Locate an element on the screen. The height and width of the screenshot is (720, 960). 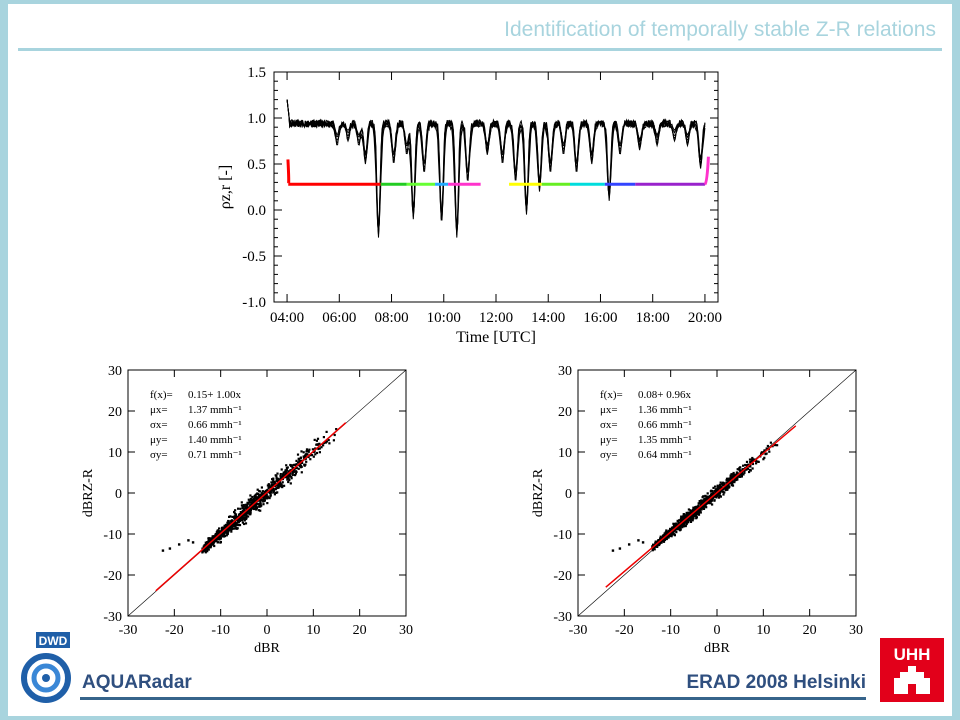
x-tick-label: 10:00 is located at coordinates (444, 318).